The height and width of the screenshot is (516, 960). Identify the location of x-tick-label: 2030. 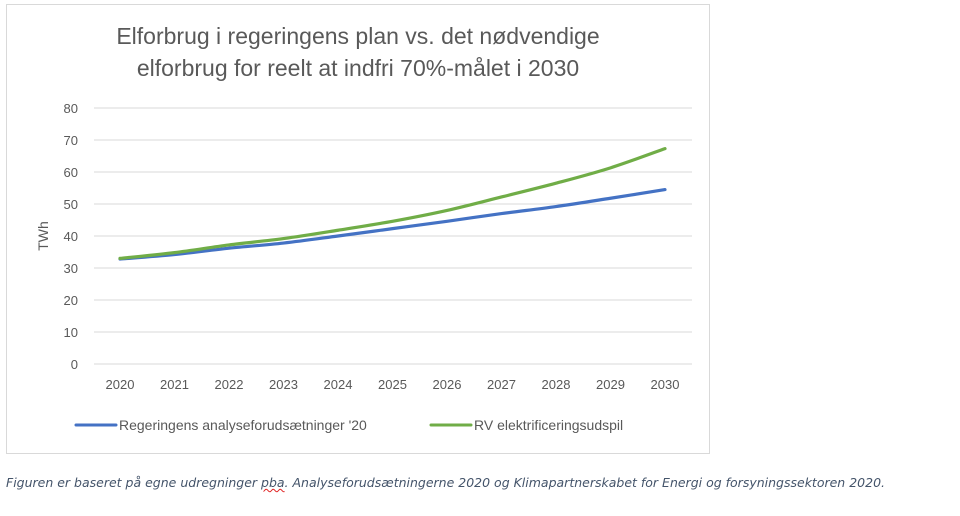
(665, 384).